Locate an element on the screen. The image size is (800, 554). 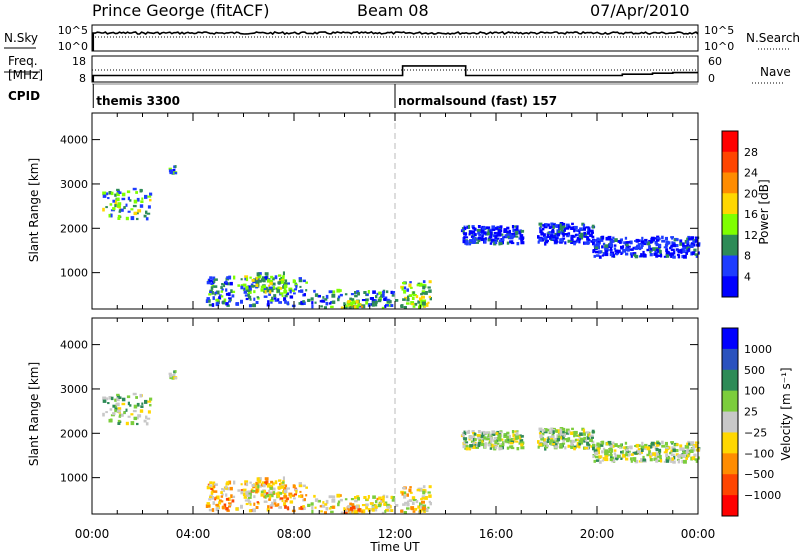
power-colorbar-tick-3: 16 is located at coordinates (751, 214).